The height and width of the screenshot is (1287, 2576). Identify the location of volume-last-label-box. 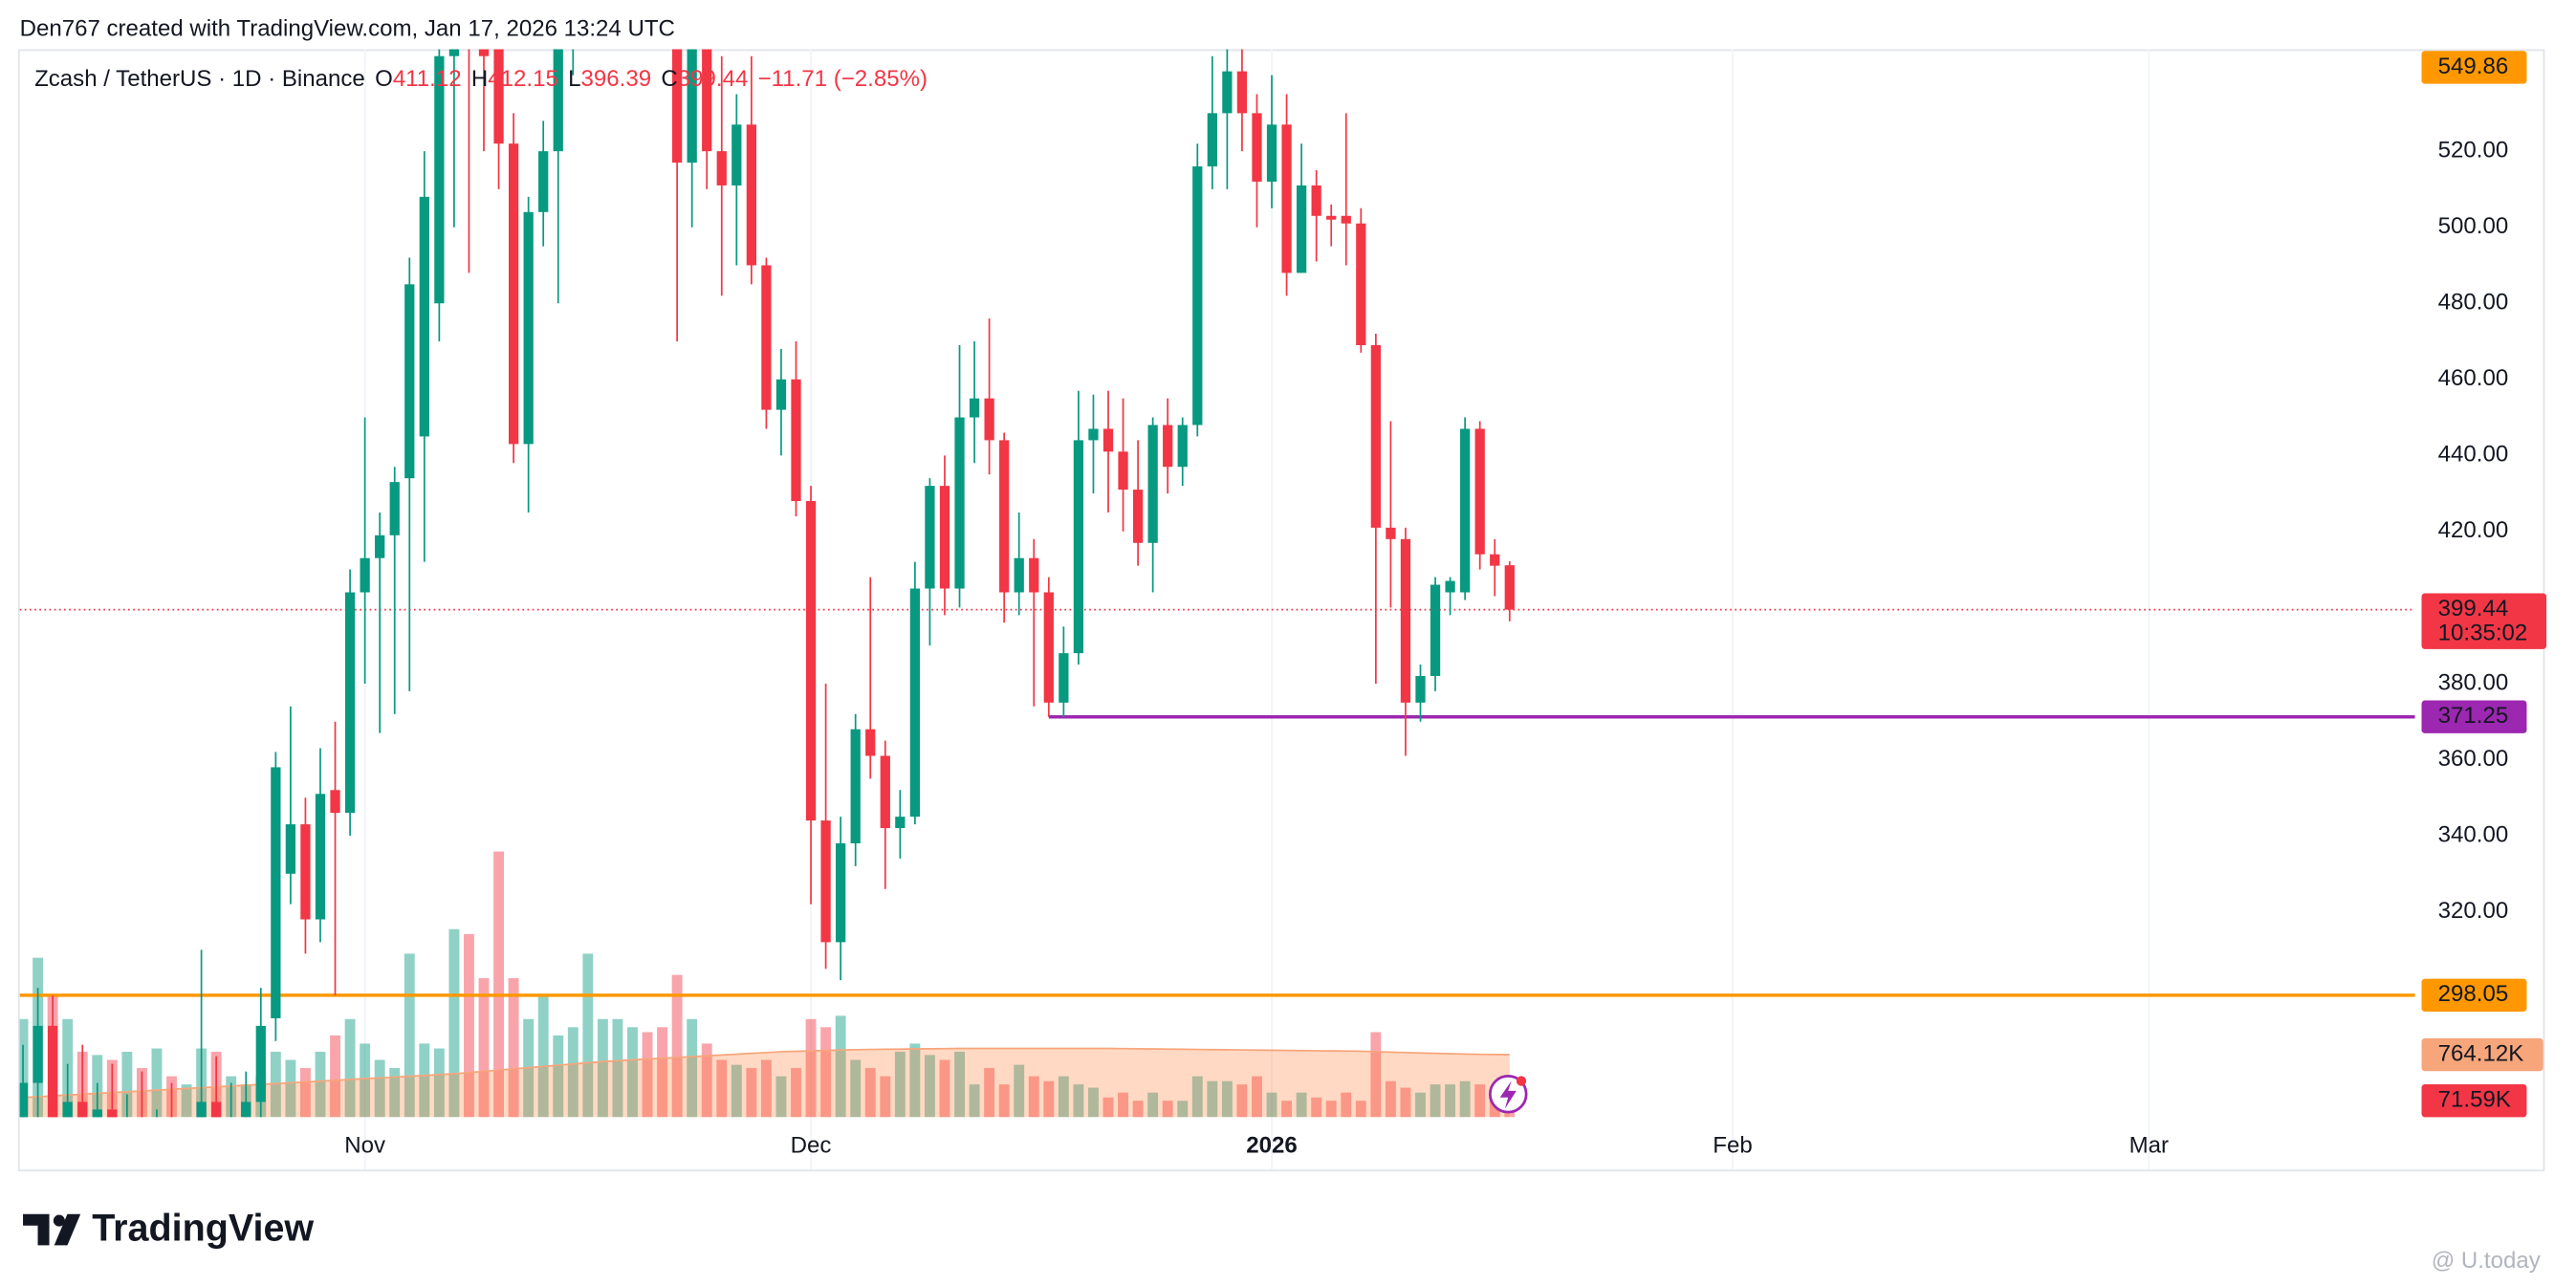
(2474, 1101).